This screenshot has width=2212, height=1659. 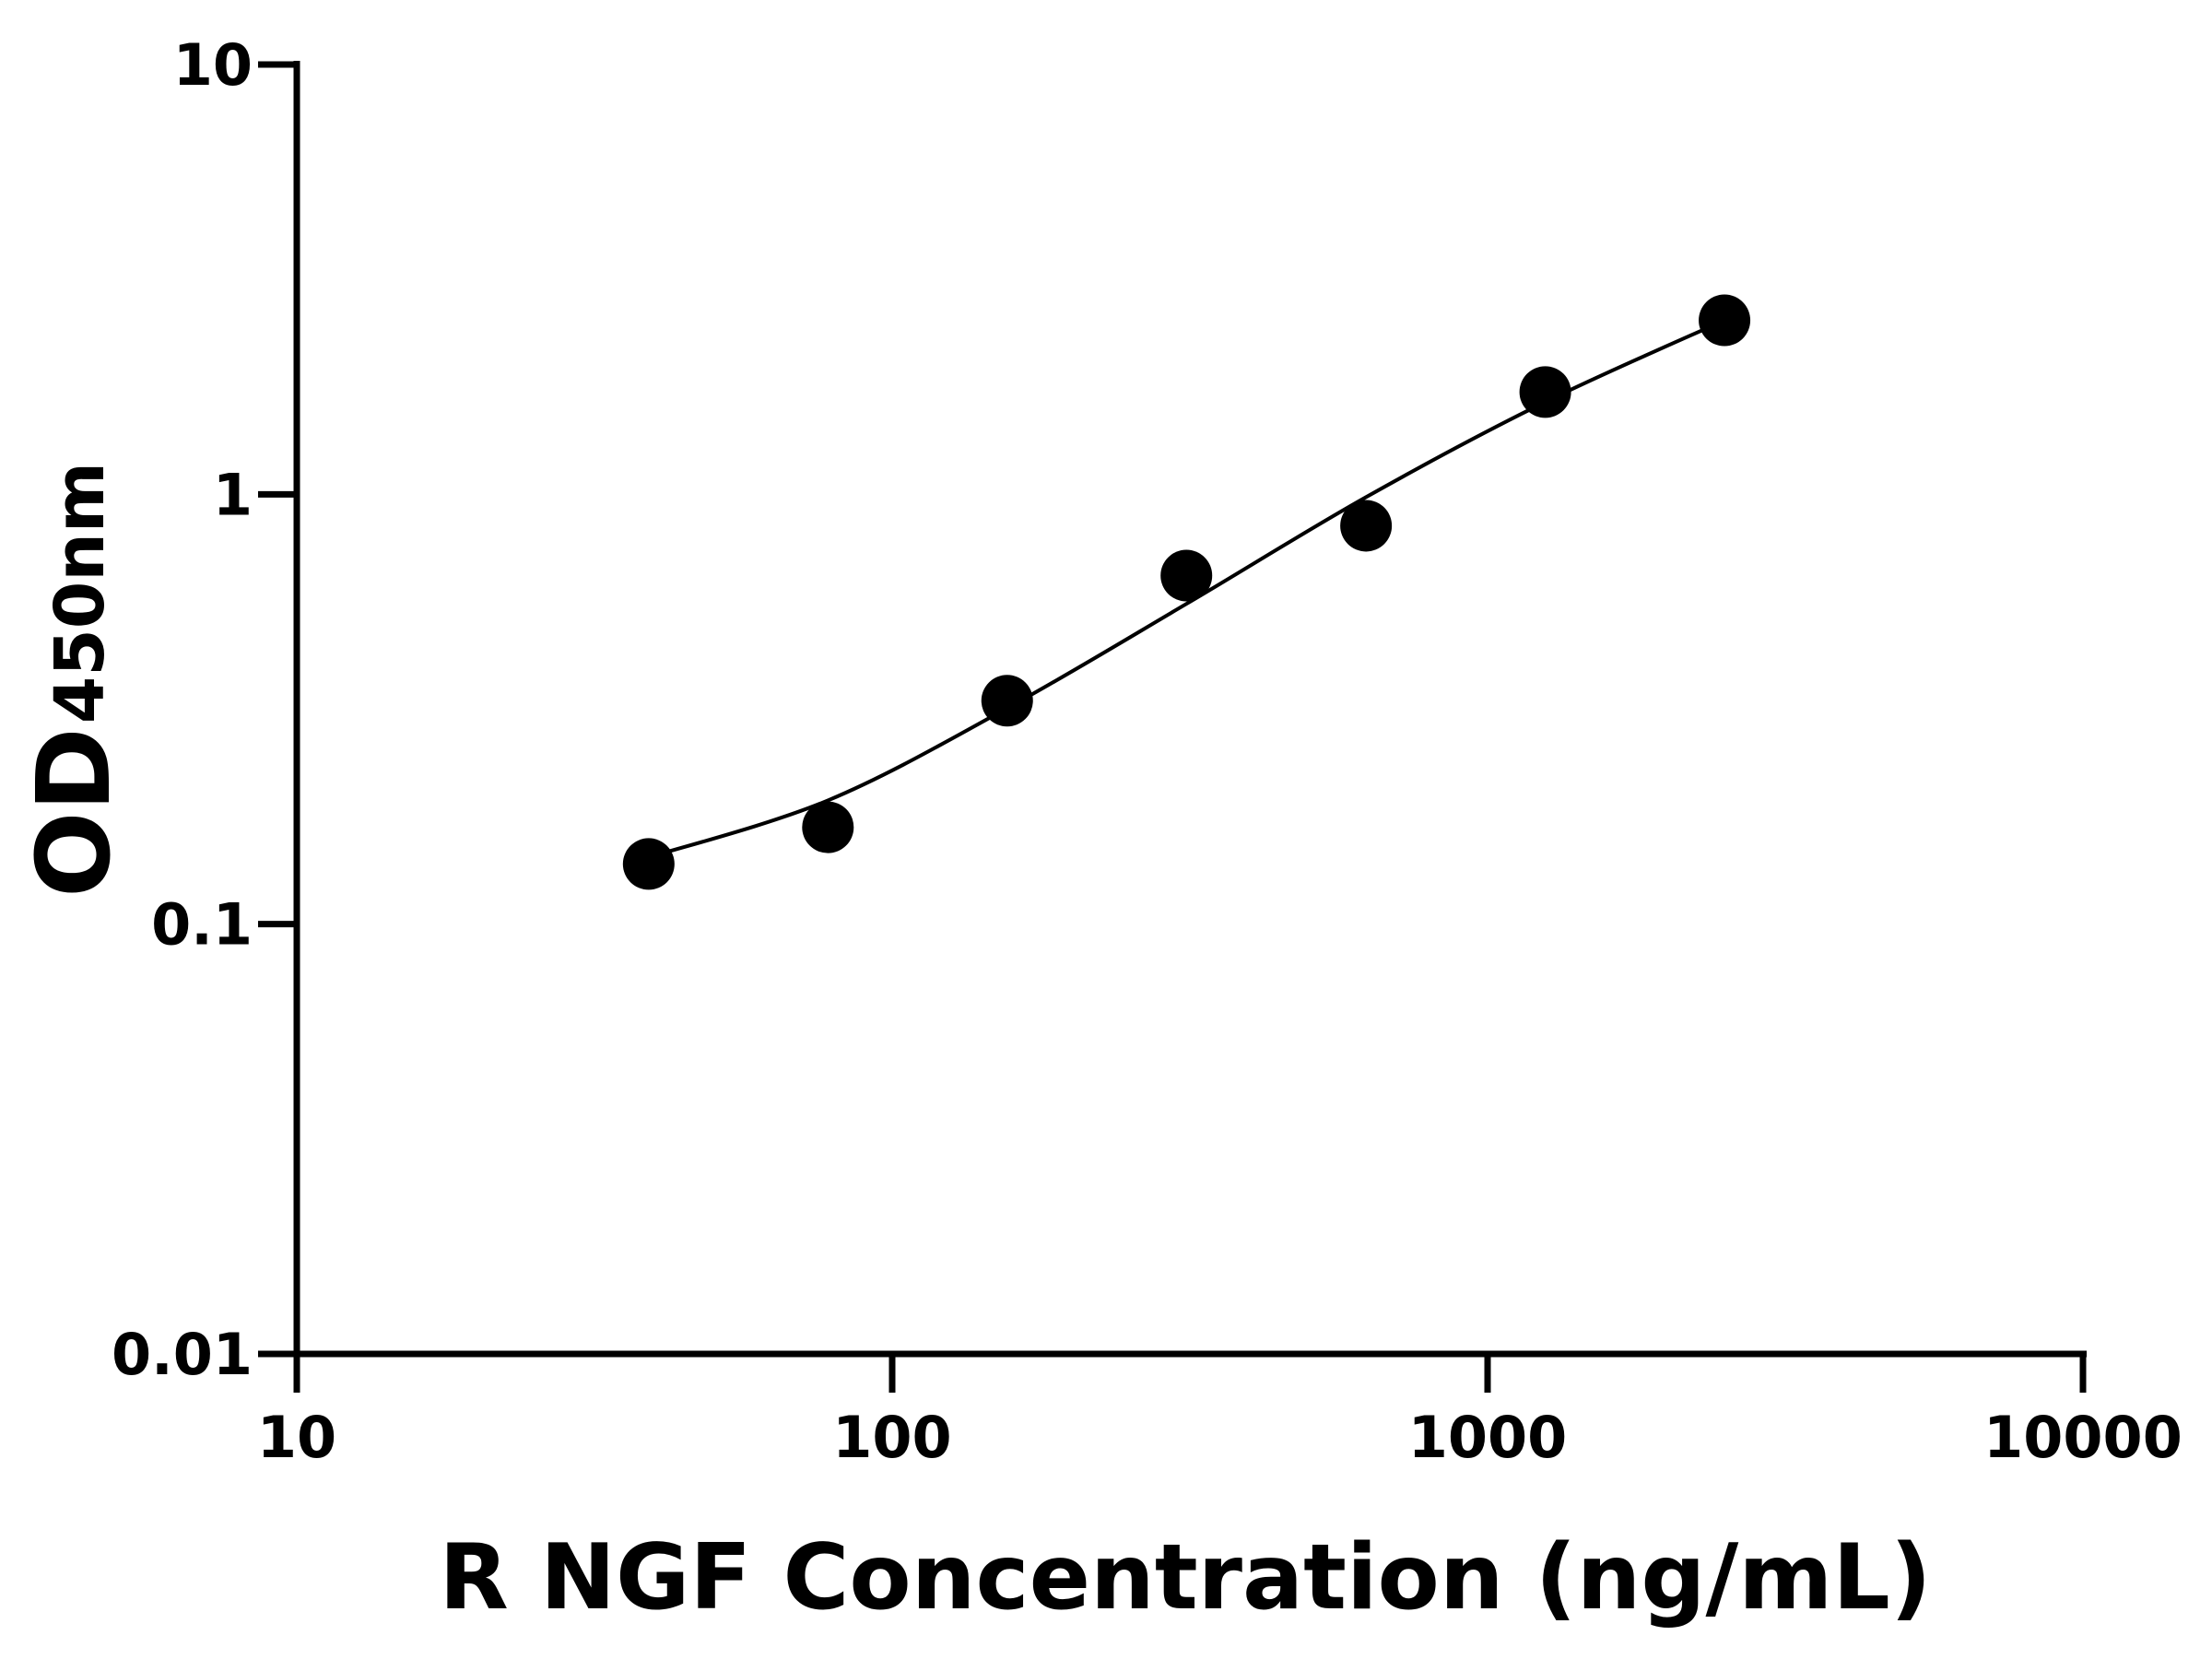 What do you see at coordinates (74, 812) in the screenshot?
I see `y-axis-title-main: OD` at bounding box center [74, 812].